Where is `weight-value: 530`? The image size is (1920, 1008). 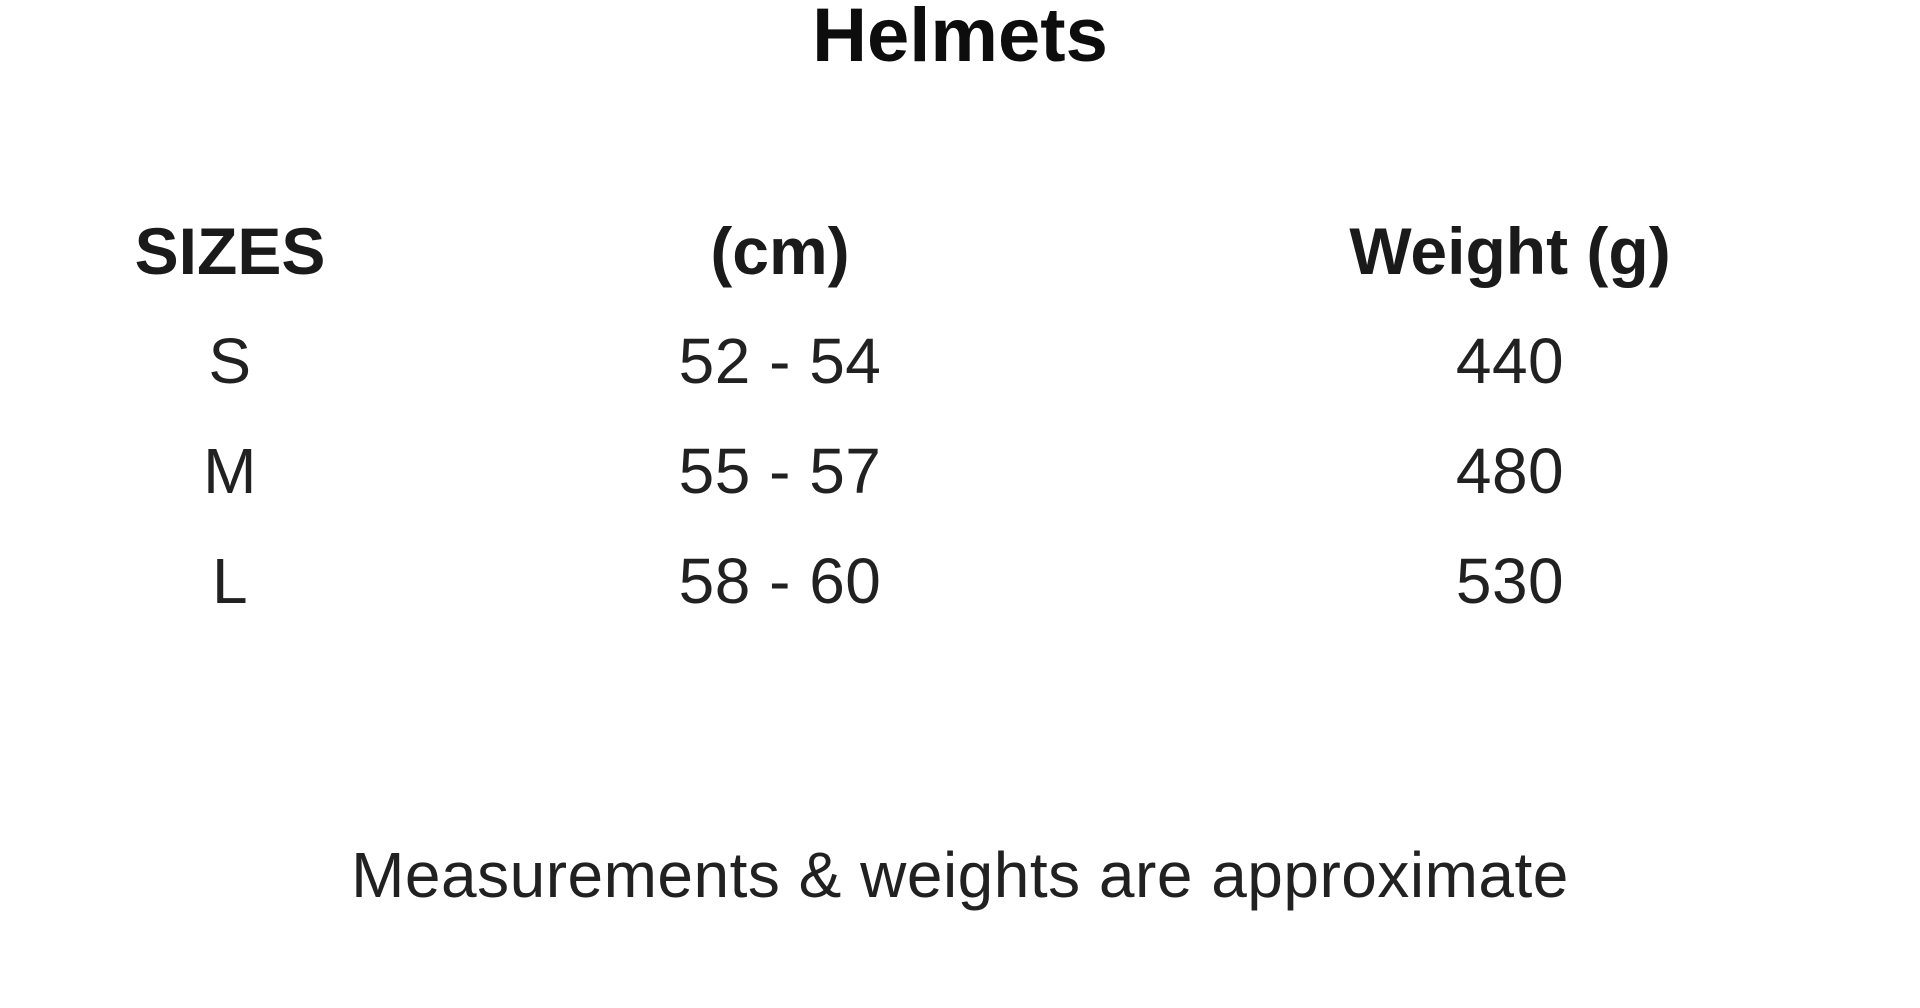
weight-value: 530 is located at coordinates (1510, 581).